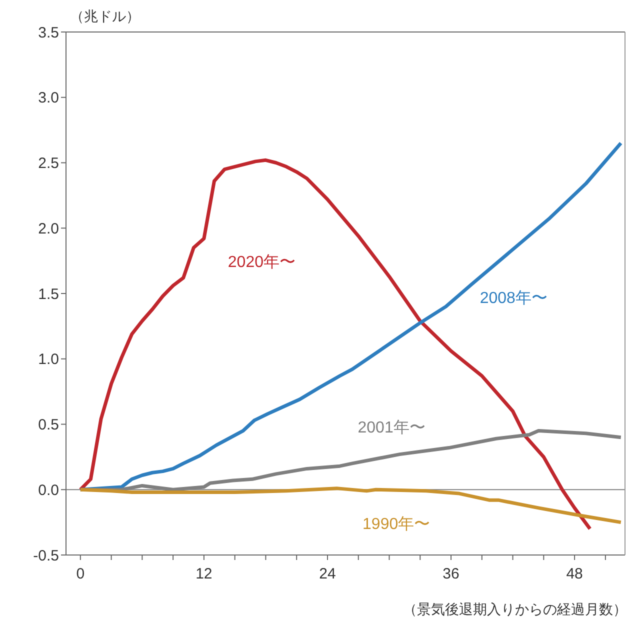 The height and width of the screenshot is (623, 627). Describe the element at coordinates (80, 574) in the screenshot. I see `x-tick-label: 0` at that location.